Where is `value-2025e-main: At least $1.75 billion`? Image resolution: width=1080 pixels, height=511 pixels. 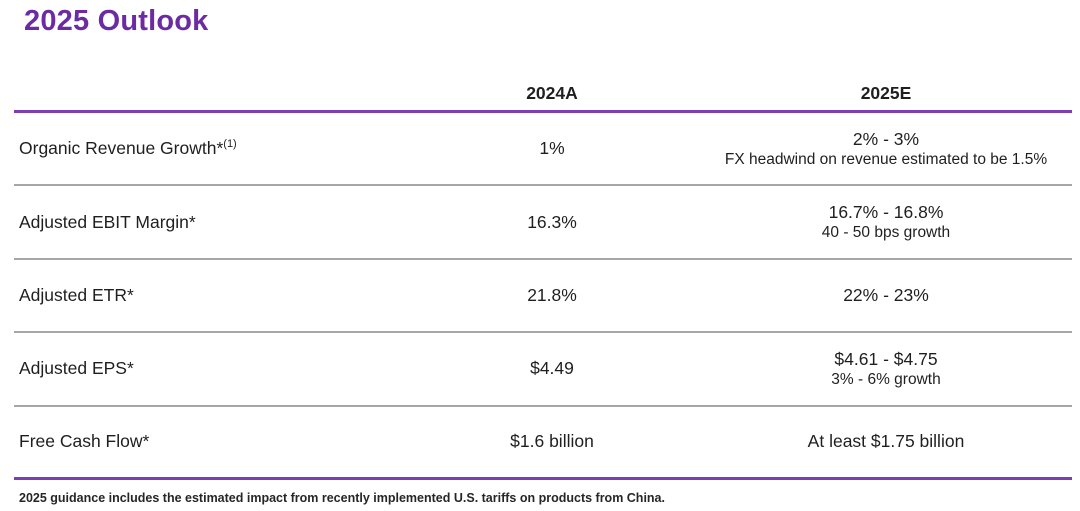 value-2025e-main: At least $1.75 billion is located at coordinates (886, 441).